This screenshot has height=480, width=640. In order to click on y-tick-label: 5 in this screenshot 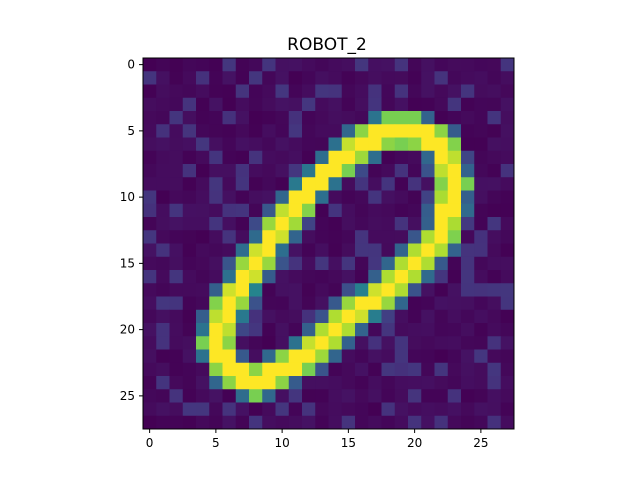, I will do `click(131, 131)`.